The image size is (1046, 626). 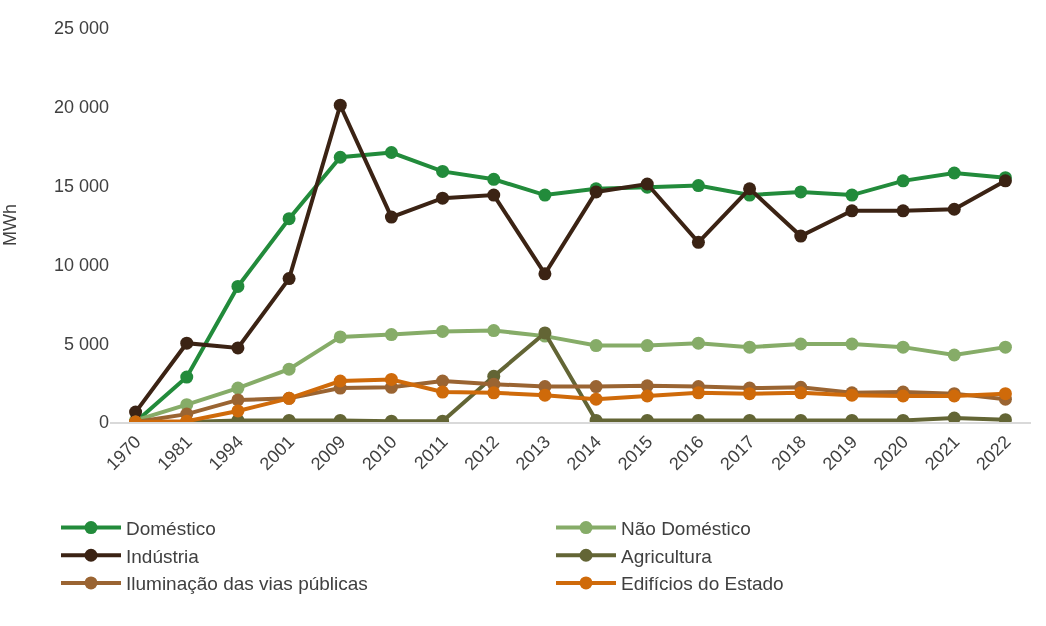 I want to click on y-tick-label: 25 000, so click(x=81, y=28).